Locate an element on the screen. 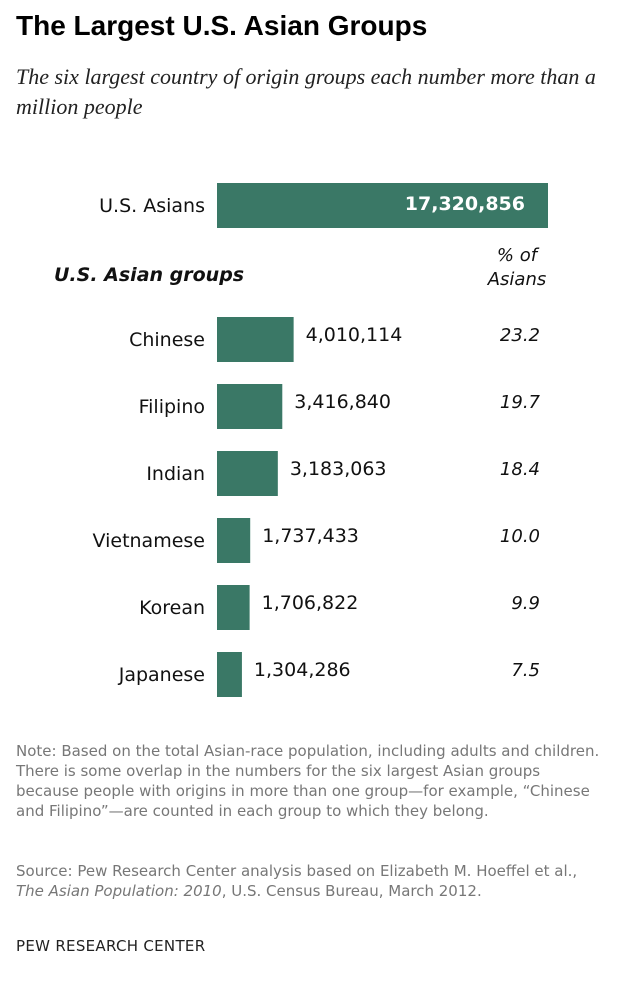  groups-heading: U.S. Asian groups is located at coordinates (149, 275).